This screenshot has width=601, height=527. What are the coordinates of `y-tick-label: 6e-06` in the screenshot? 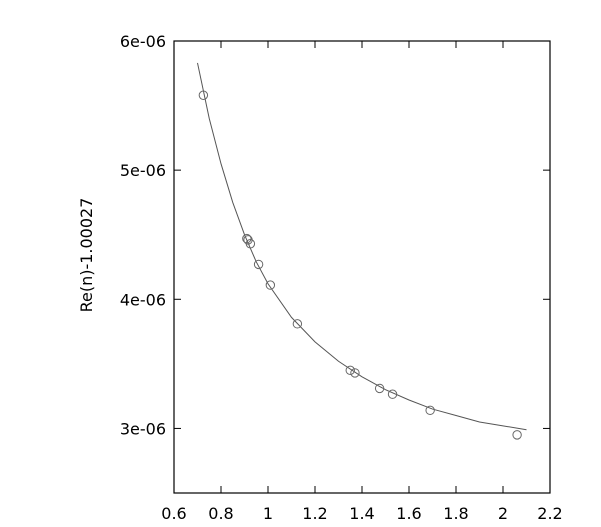 It's located at (143, 41).